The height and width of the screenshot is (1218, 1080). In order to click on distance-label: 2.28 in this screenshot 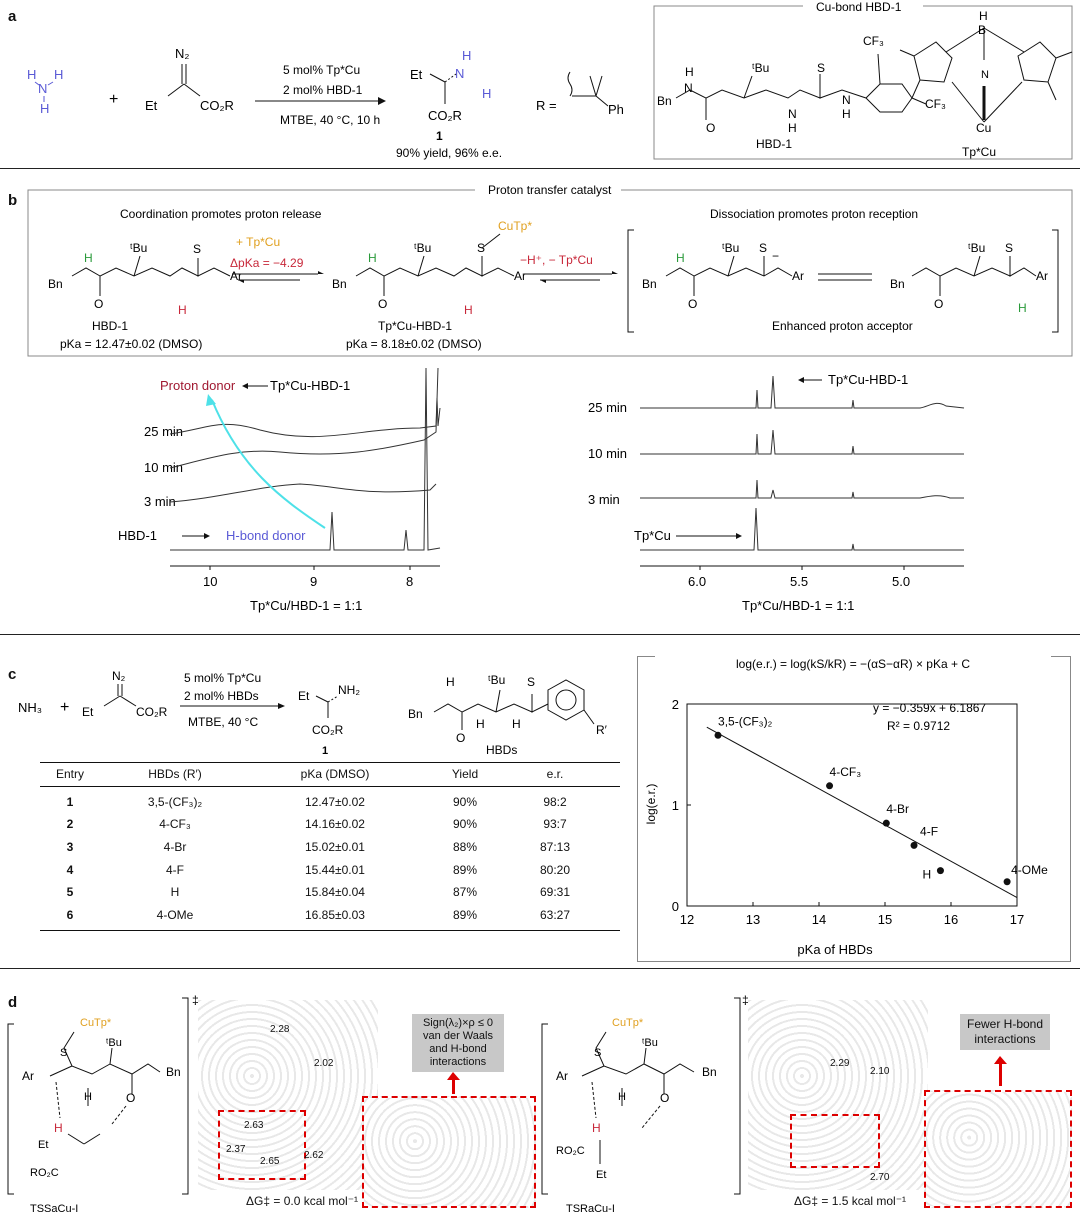, I will do `click(280, 1029)`.